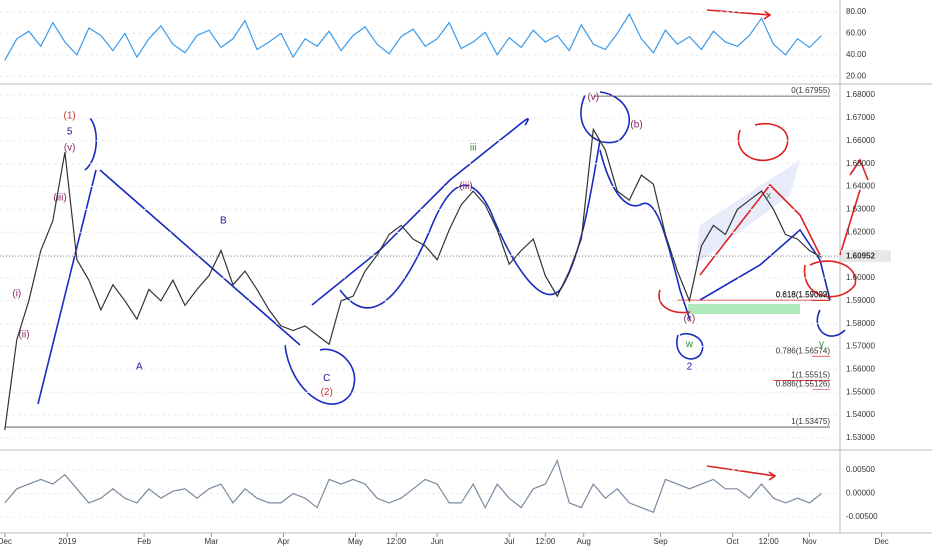 Image resolution: width=932 pixels, height=550 pixels. I want to click on y-tick-label: 1.53000, so click(860, 437).